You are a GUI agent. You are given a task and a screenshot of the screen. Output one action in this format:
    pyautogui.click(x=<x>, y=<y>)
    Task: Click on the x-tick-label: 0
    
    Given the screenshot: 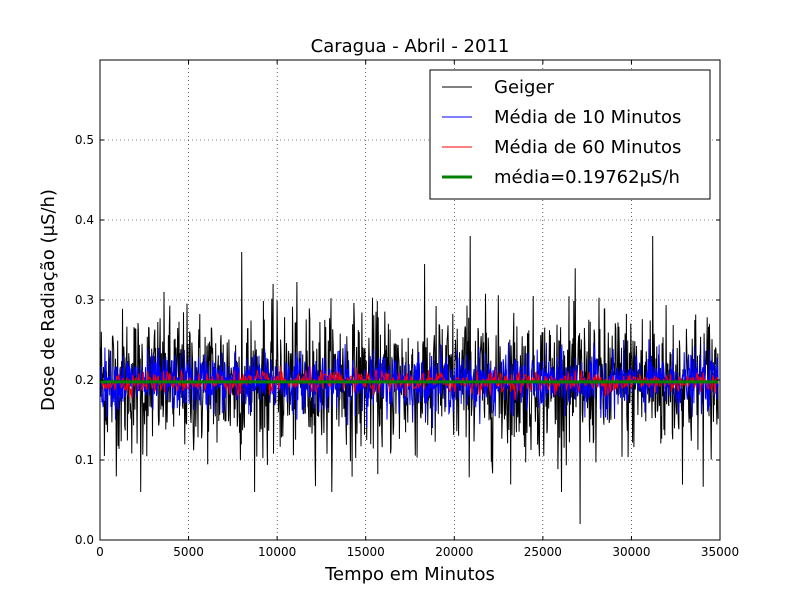 What is the action you would take?
    pyautogui.click(x=100, y=552)
    